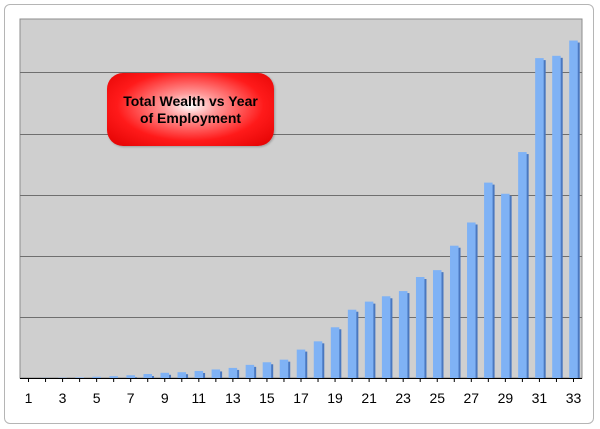 This screenshot has height=429, width=600. What do you see at coordinates (540, 398) in the screenshot?
I see `x-tick-label: 31` at bounding box center [540, 398].